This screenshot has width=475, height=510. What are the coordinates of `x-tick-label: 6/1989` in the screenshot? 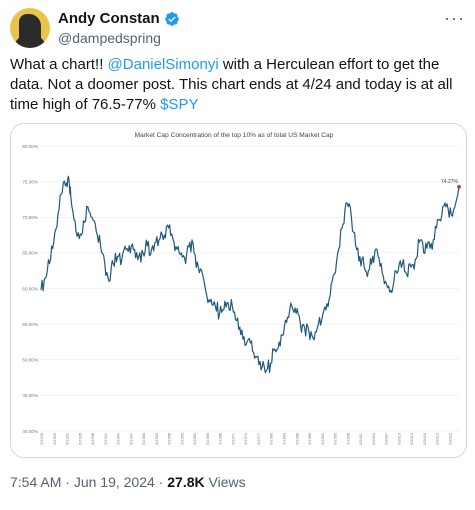 It's located at (310, 439).